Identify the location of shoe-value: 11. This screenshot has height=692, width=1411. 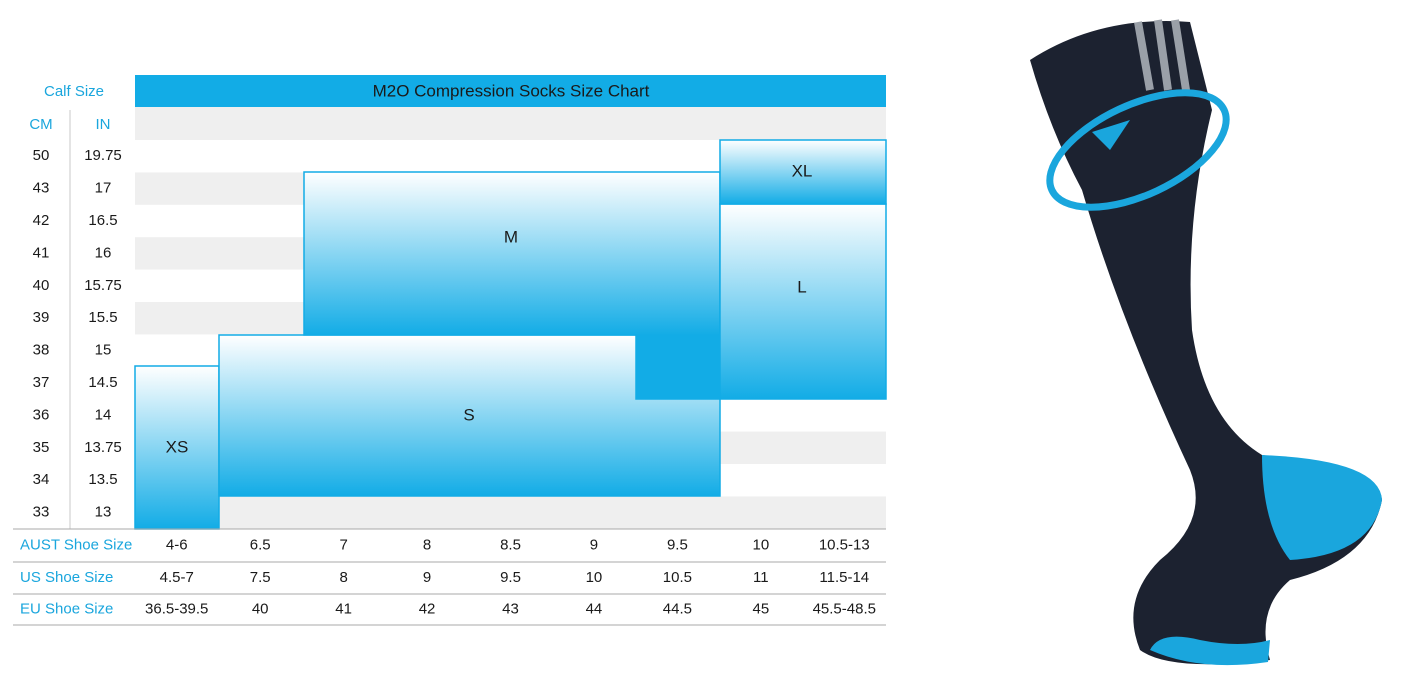
(761, 577).